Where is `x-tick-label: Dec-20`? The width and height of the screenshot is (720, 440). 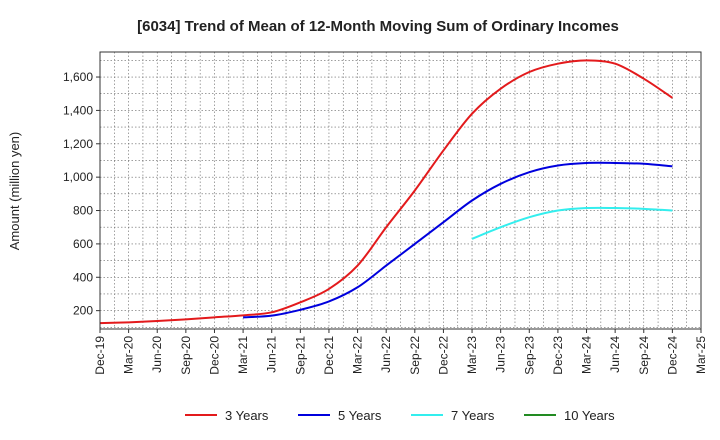
x-tick-label: Dec-20 is located at coordinates (214, 355).